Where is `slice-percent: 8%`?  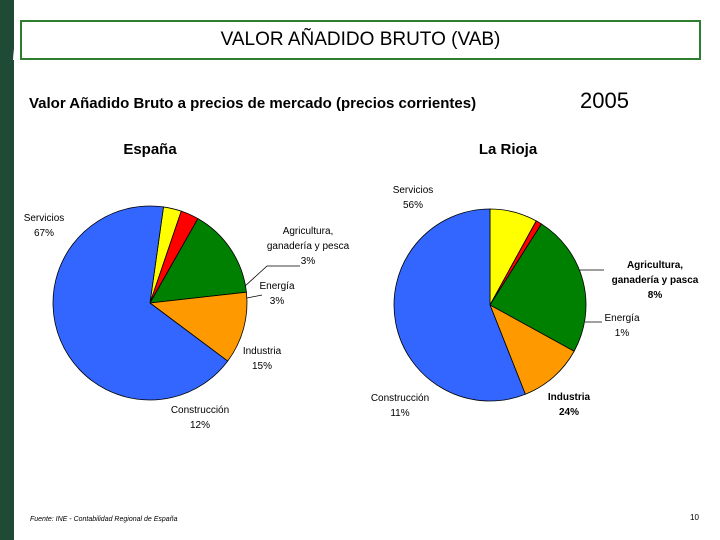
slice-percent: 8% is located at coordinates (655, 295).